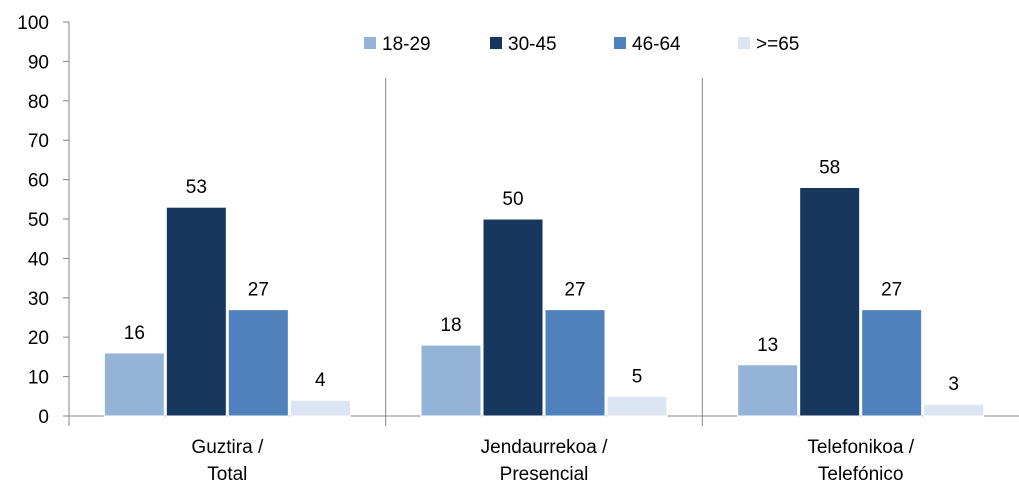 This screenshot has height=487, width=1019. I want to click on category-label: Telefónico, so click(861, 474).